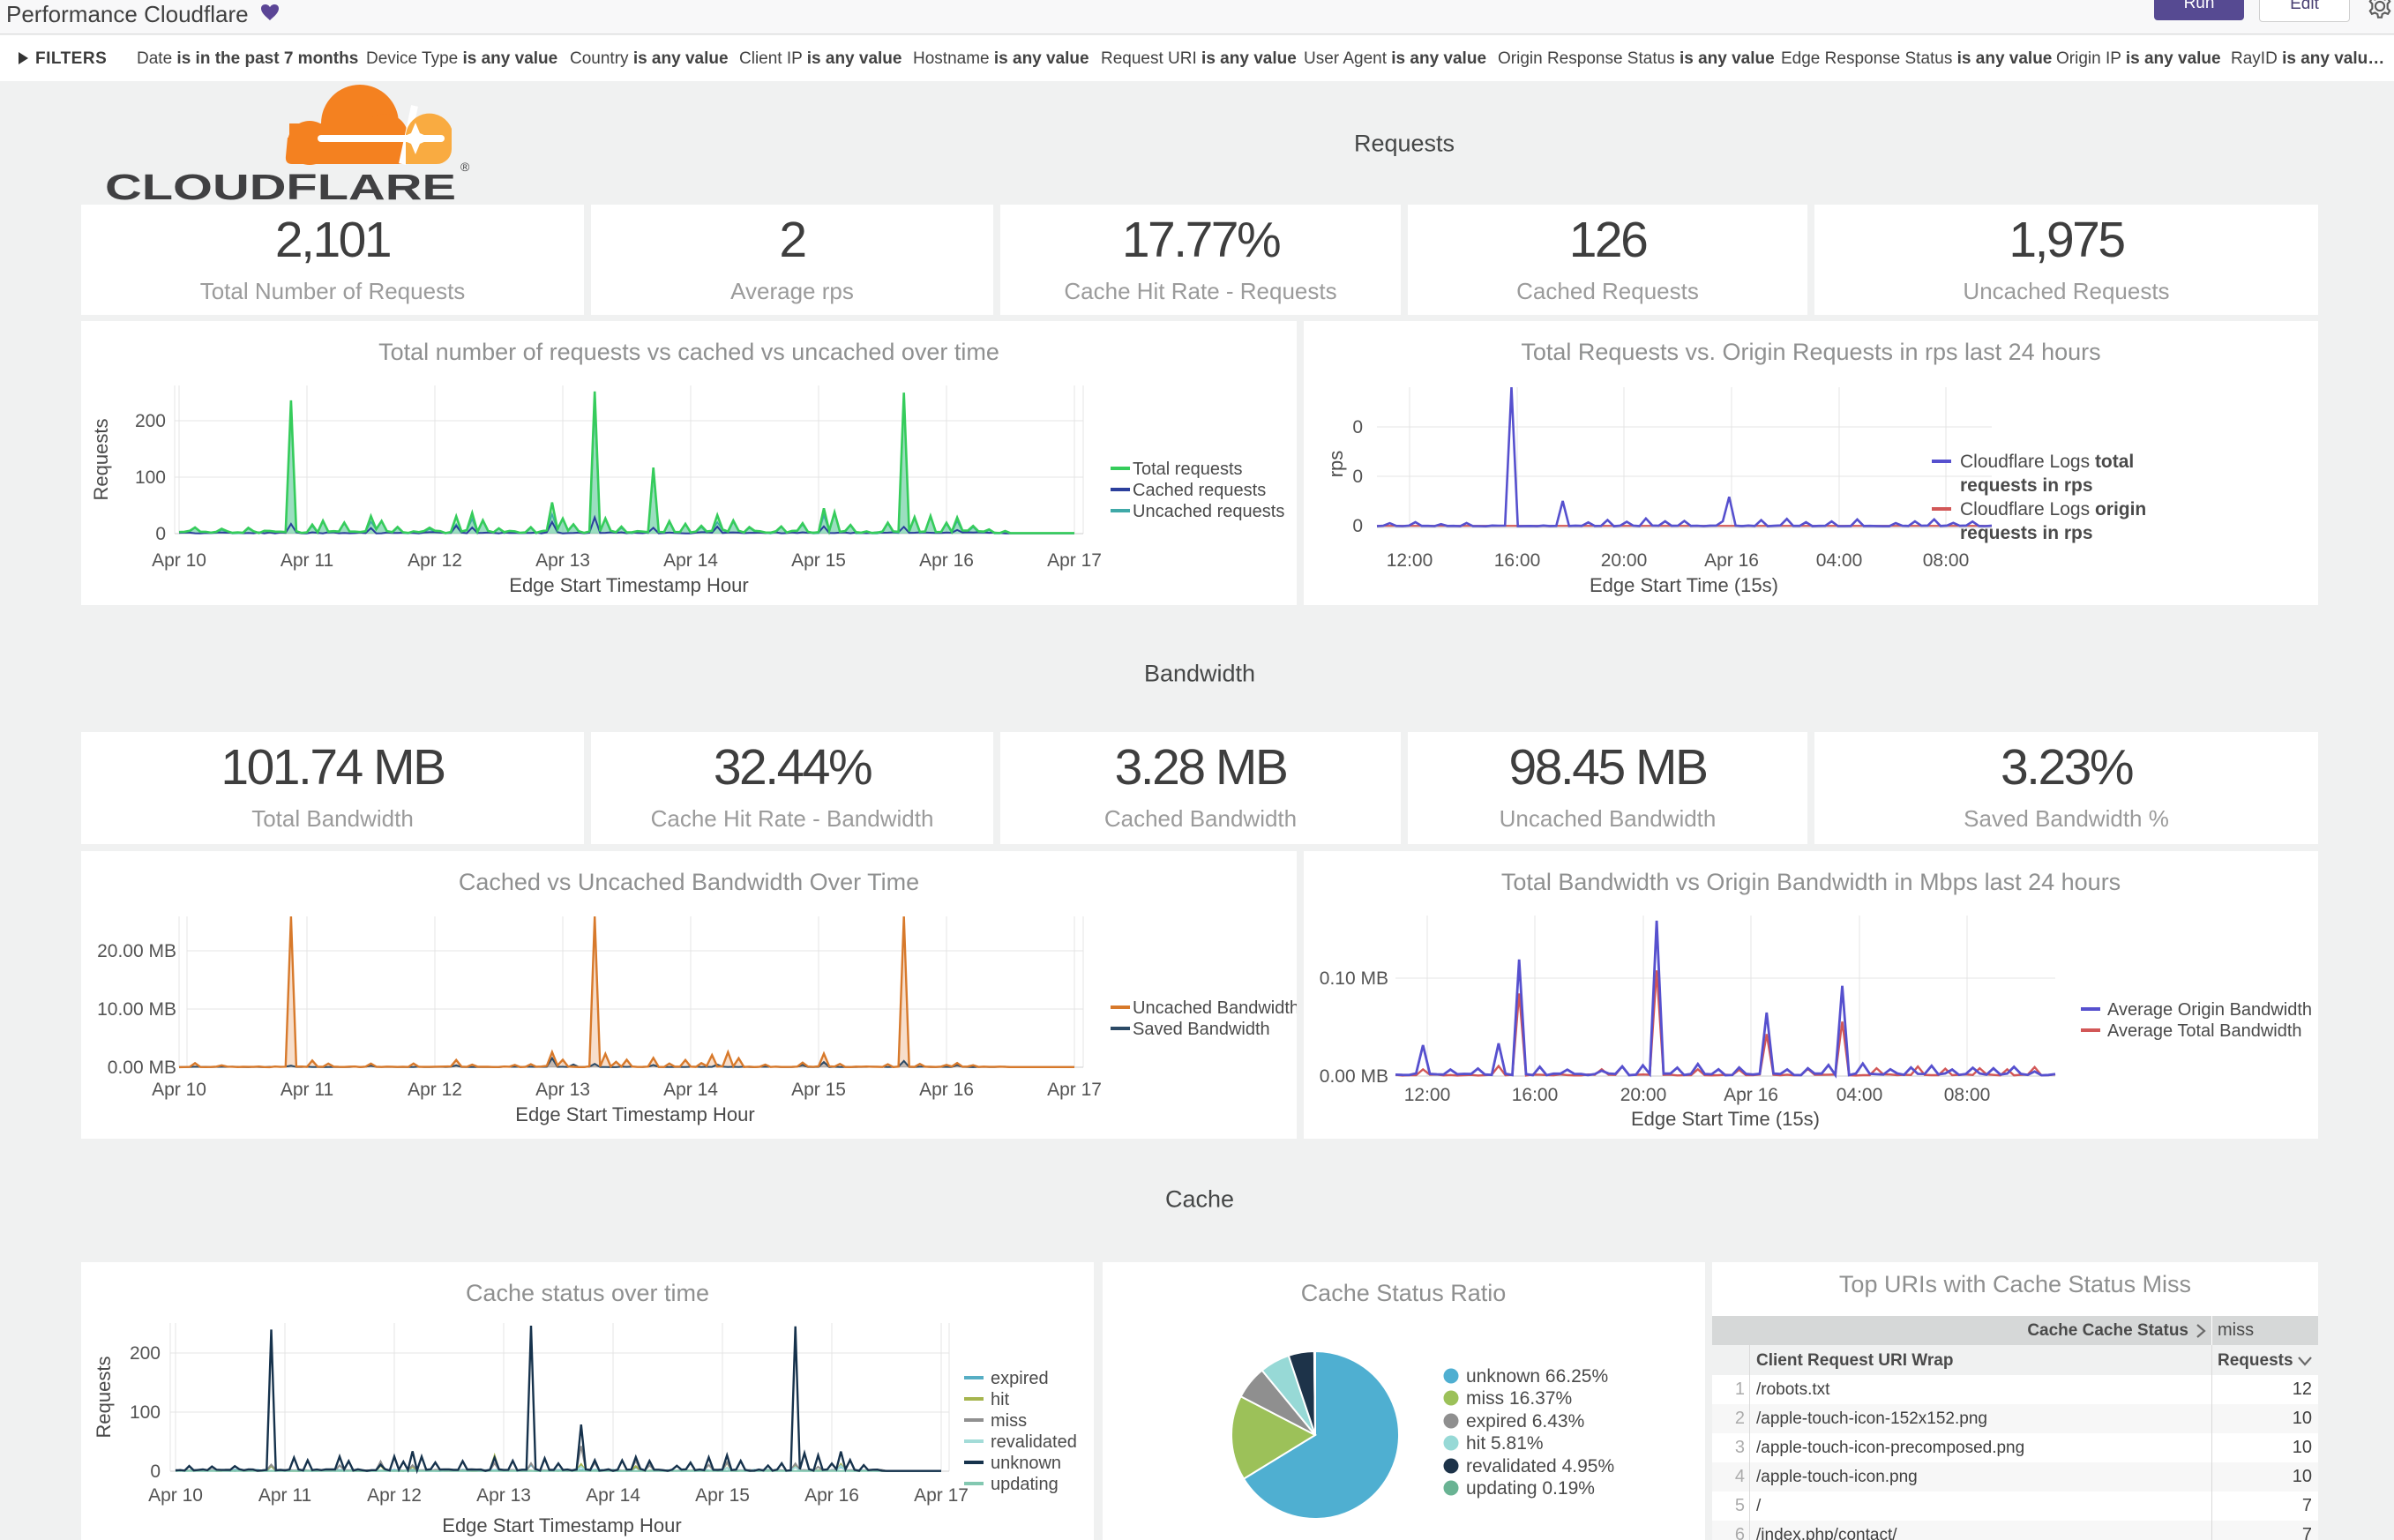  I want to click on svg-text: revalidated 4.95%, so click(1540, 1466).